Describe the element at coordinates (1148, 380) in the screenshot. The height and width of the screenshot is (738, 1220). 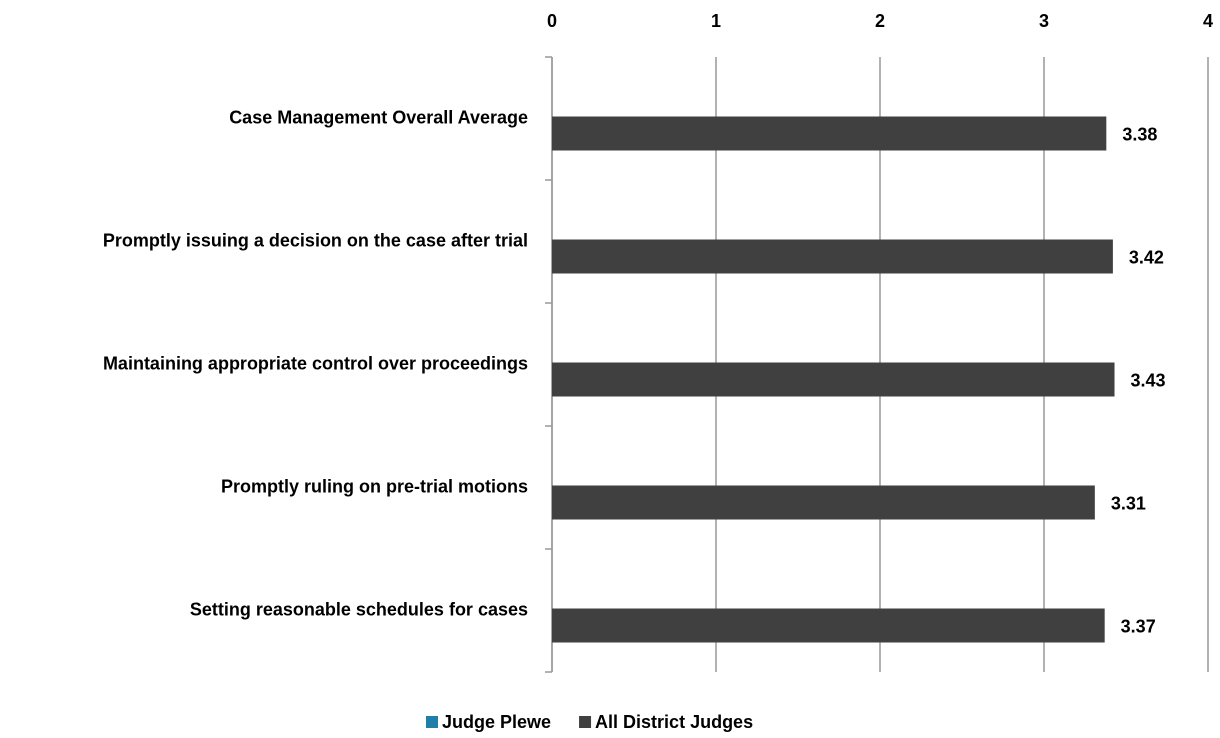
I see `value-label: 3.43` at that location.